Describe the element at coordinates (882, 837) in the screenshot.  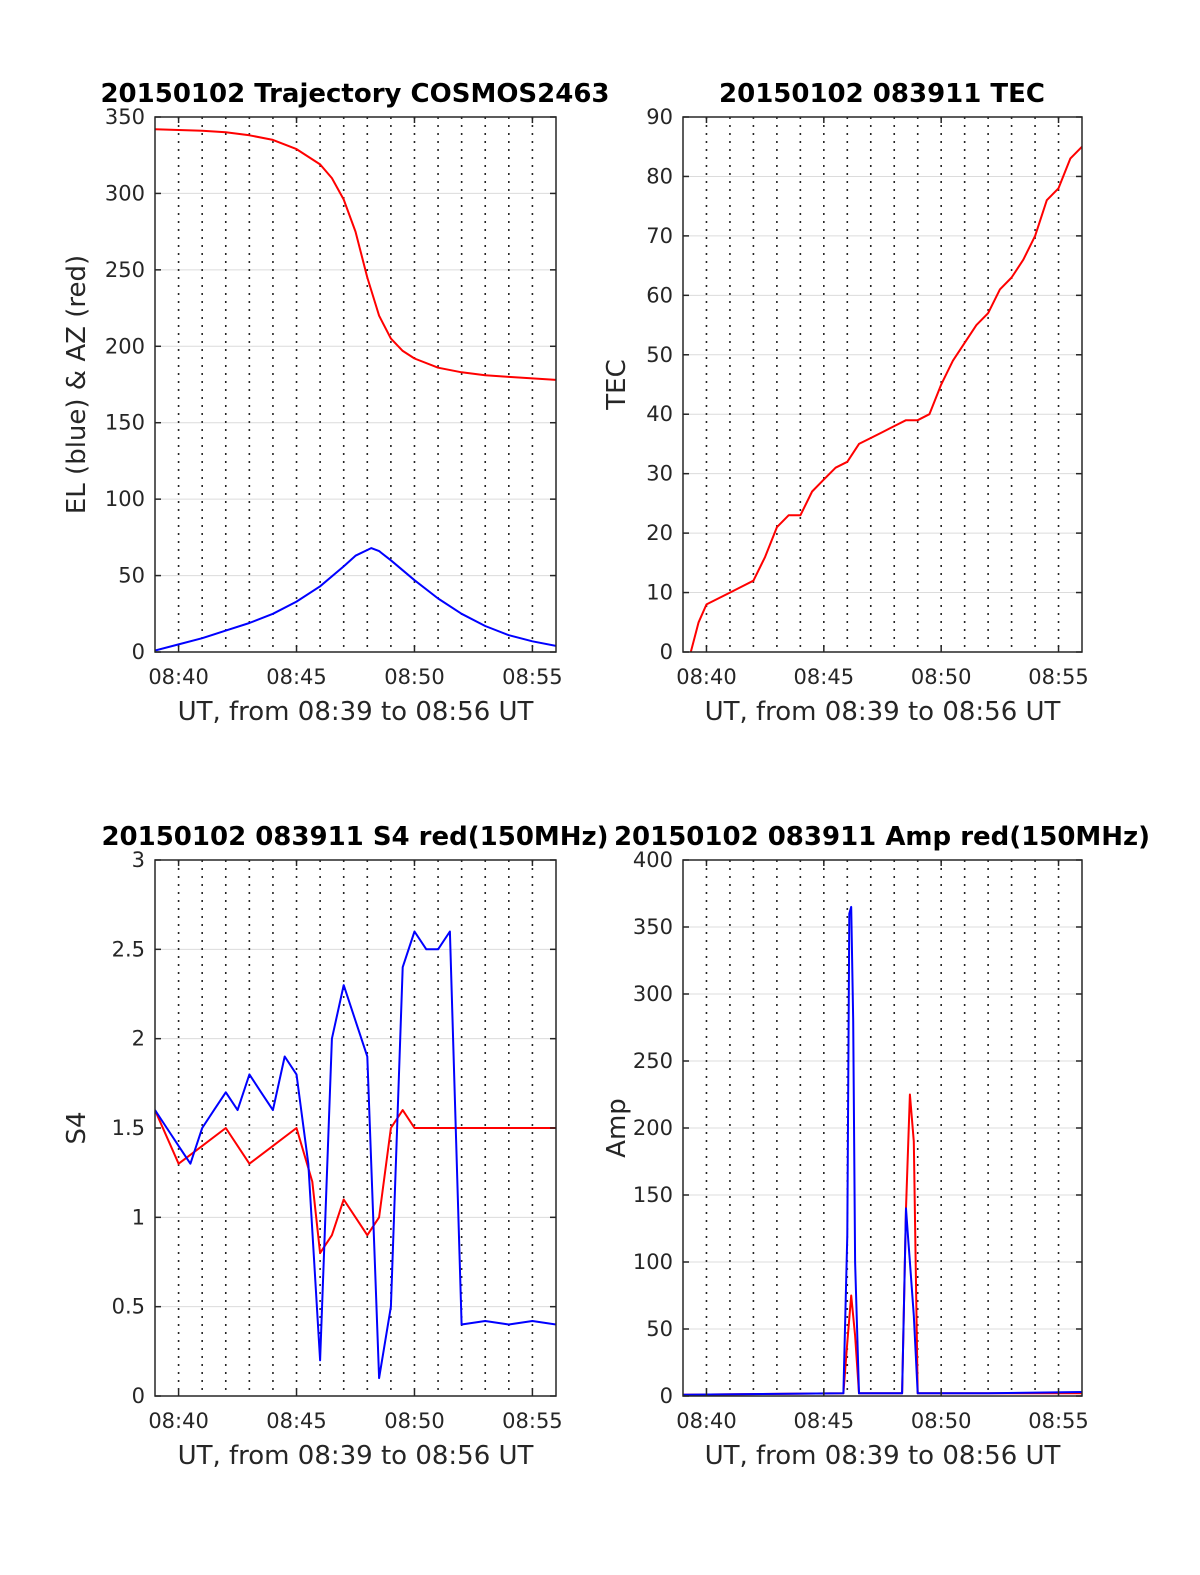
I see `chart-title: 20150102 083911 Amp red(150MHz)` at that location.